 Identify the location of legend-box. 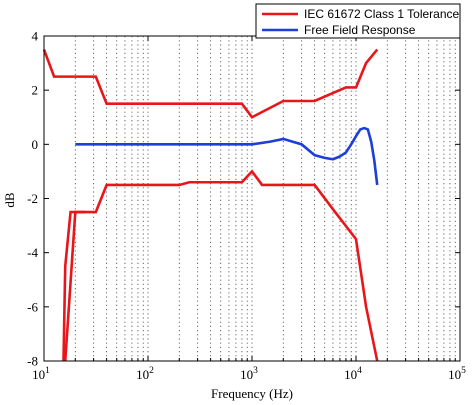
(358, 21).